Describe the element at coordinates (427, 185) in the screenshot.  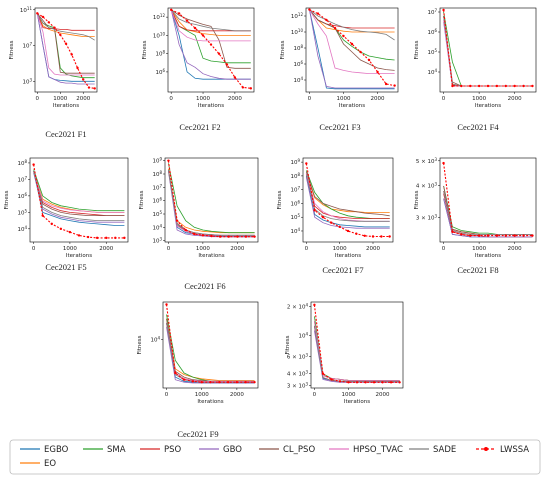
I see `y-tick-label: 4 × 10³` at that location.